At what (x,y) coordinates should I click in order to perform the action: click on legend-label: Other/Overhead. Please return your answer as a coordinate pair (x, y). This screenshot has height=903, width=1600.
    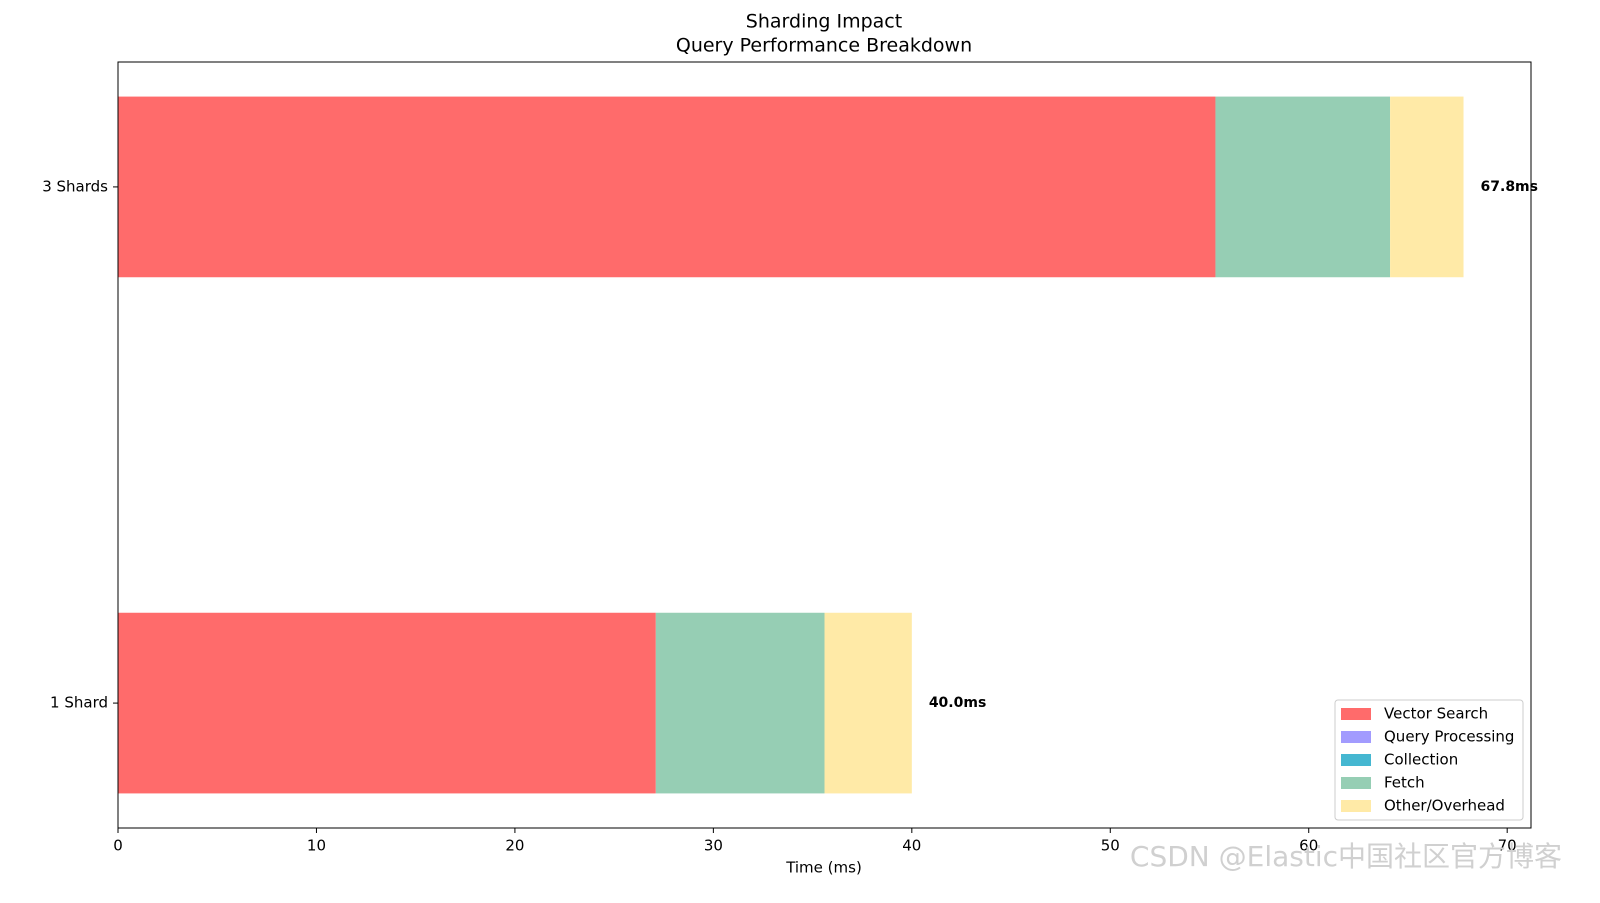
    Looking at the image, I should click on (1444, 806).